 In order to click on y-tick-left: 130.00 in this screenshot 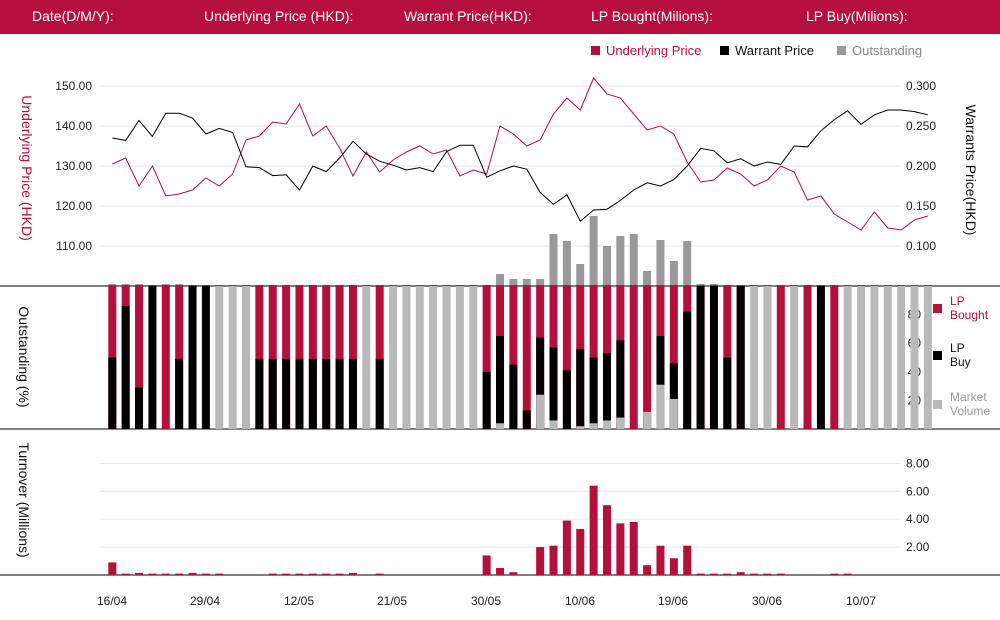, I will do `click(73, 166)`.